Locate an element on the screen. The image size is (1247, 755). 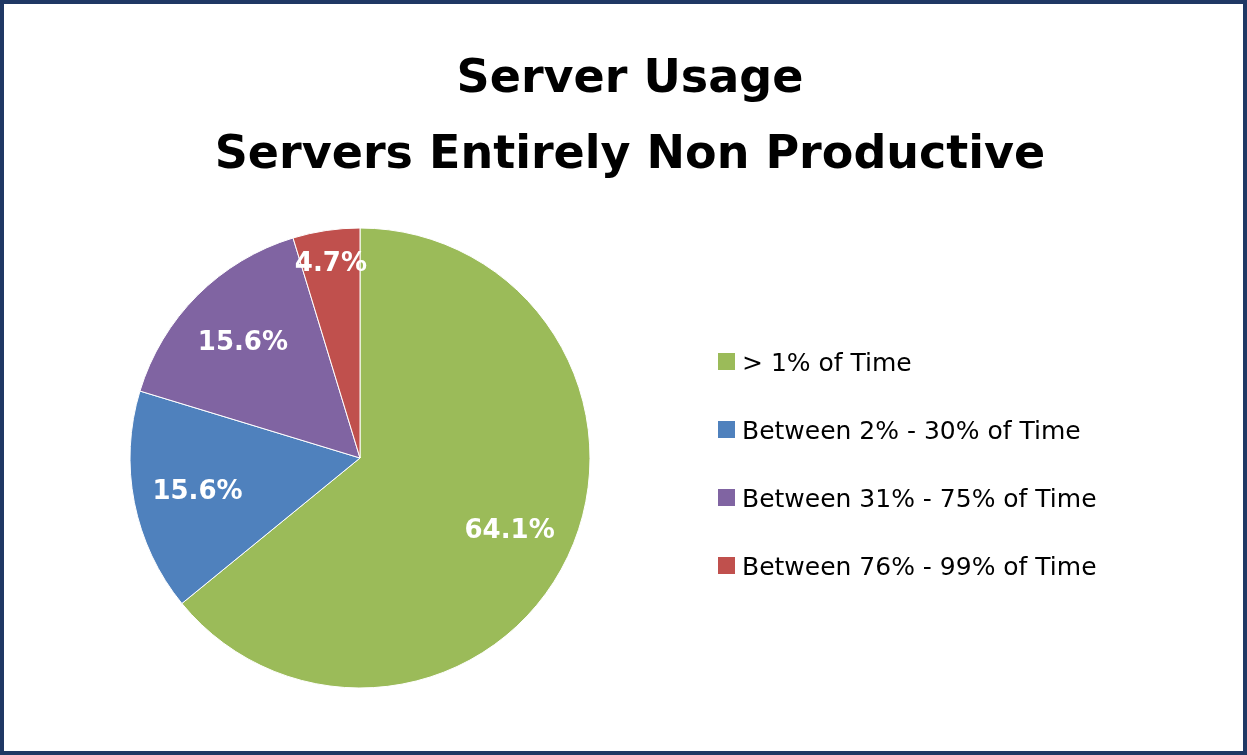
chart-title: Server Usage is located at coordinates (630, 76).